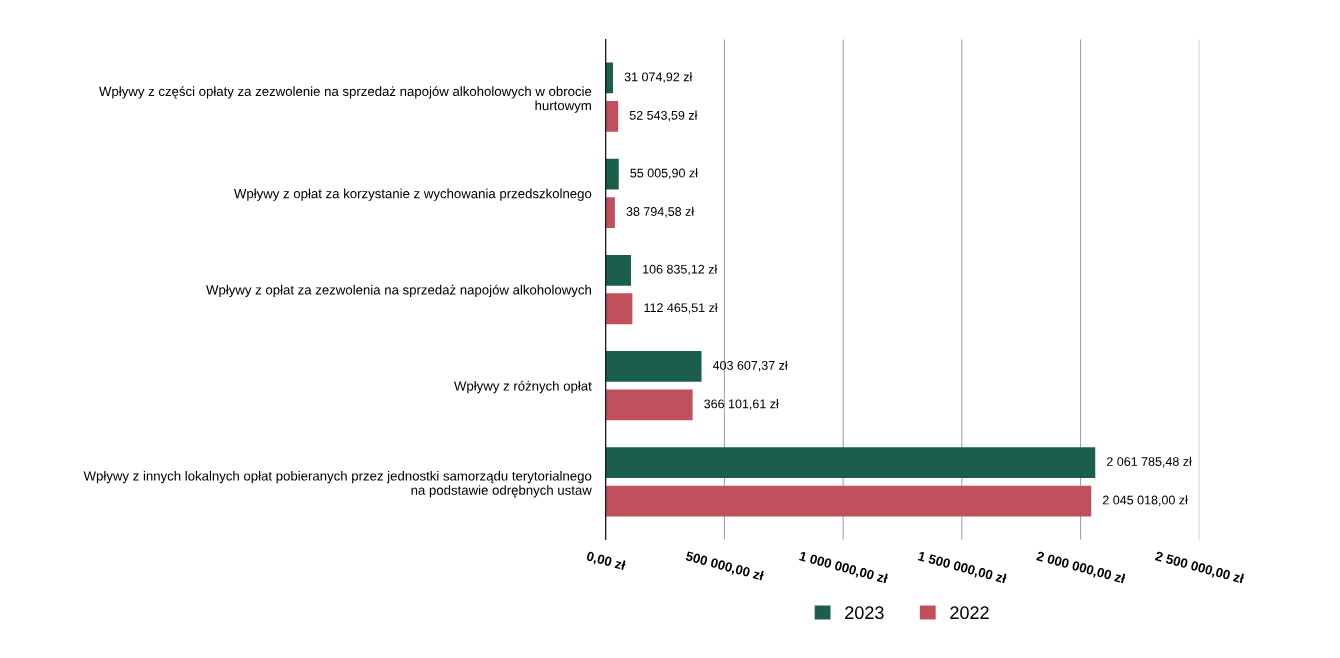 The height and width of the screenshot is (658, 1340). What do you see at coordinates (412, 194) in the screenshot?
I see `y-tick-label: Wpływy z opłat za korzystanie z wychowania przedszkolnego` at bounding box center [412, 194].